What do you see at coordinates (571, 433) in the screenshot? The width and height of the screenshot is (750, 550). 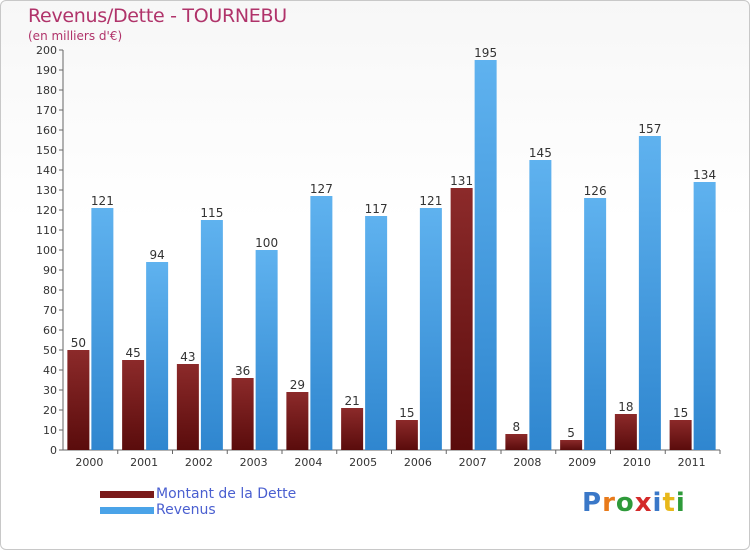 I see `data-label-debt: 5` at bounding box center [571, 433].